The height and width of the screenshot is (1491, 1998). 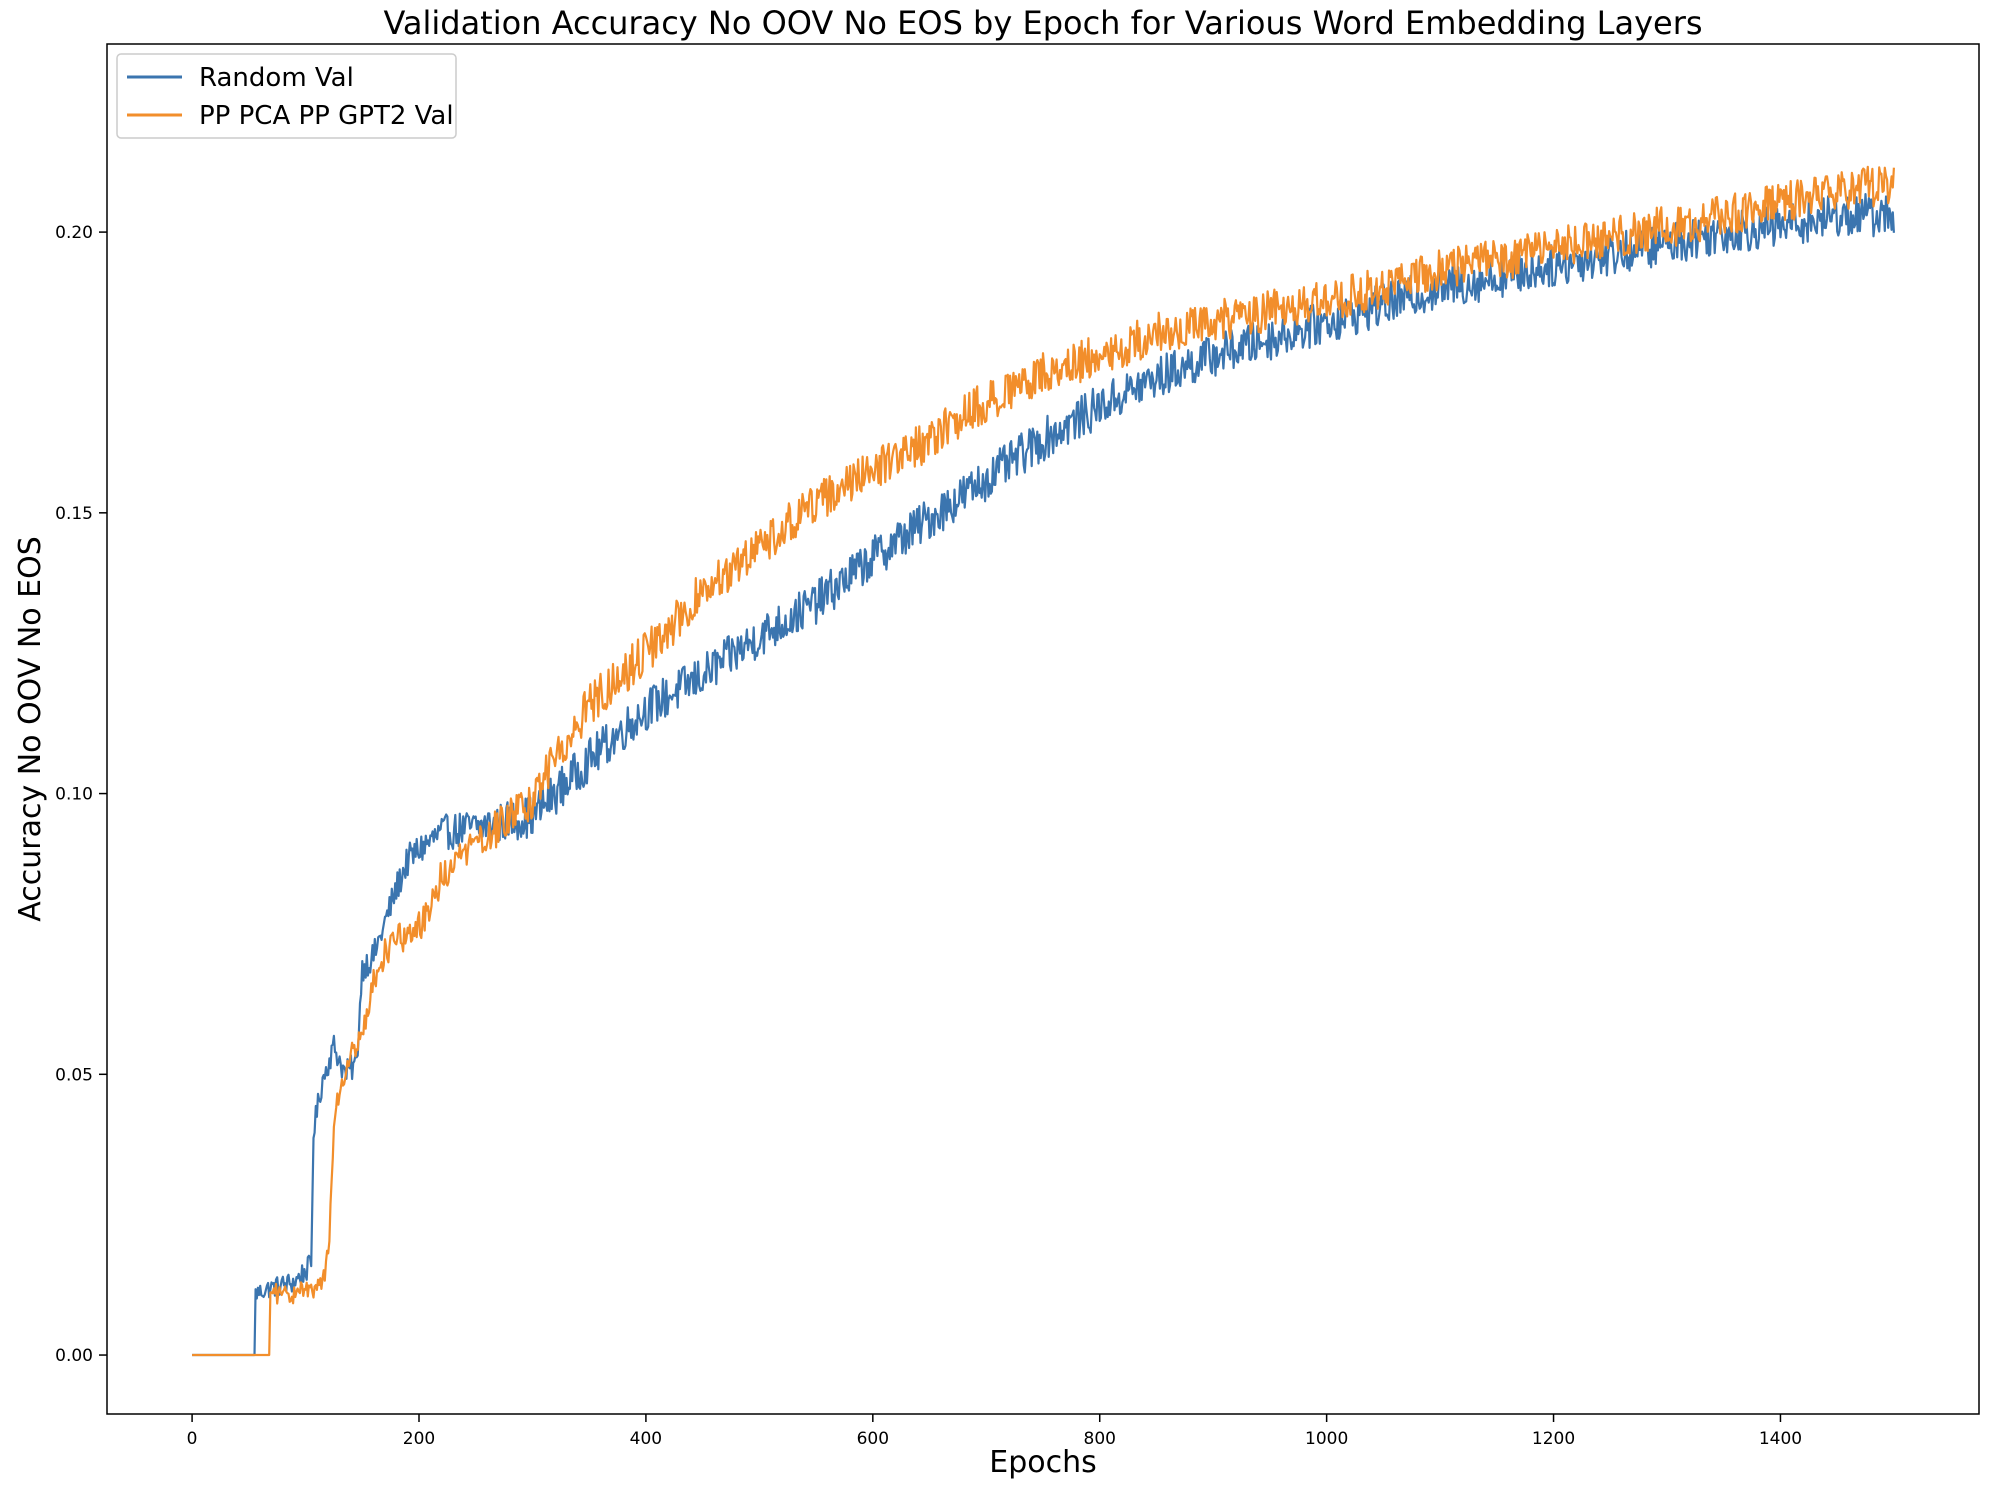 I want to click on y-tick-label: 0.15, so click(x=74, y=514).